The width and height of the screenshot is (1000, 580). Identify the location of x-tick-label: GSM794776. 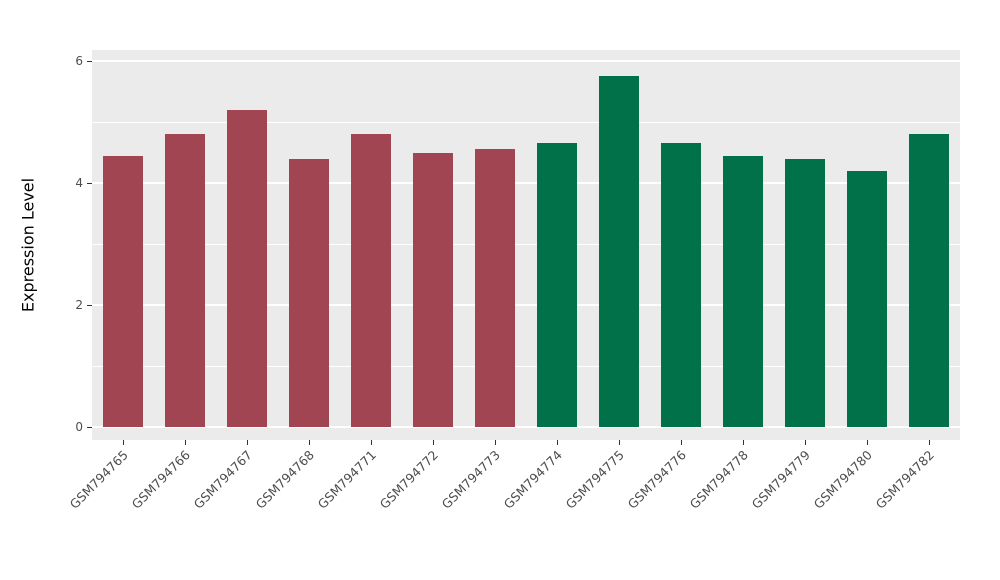
(656, 479).